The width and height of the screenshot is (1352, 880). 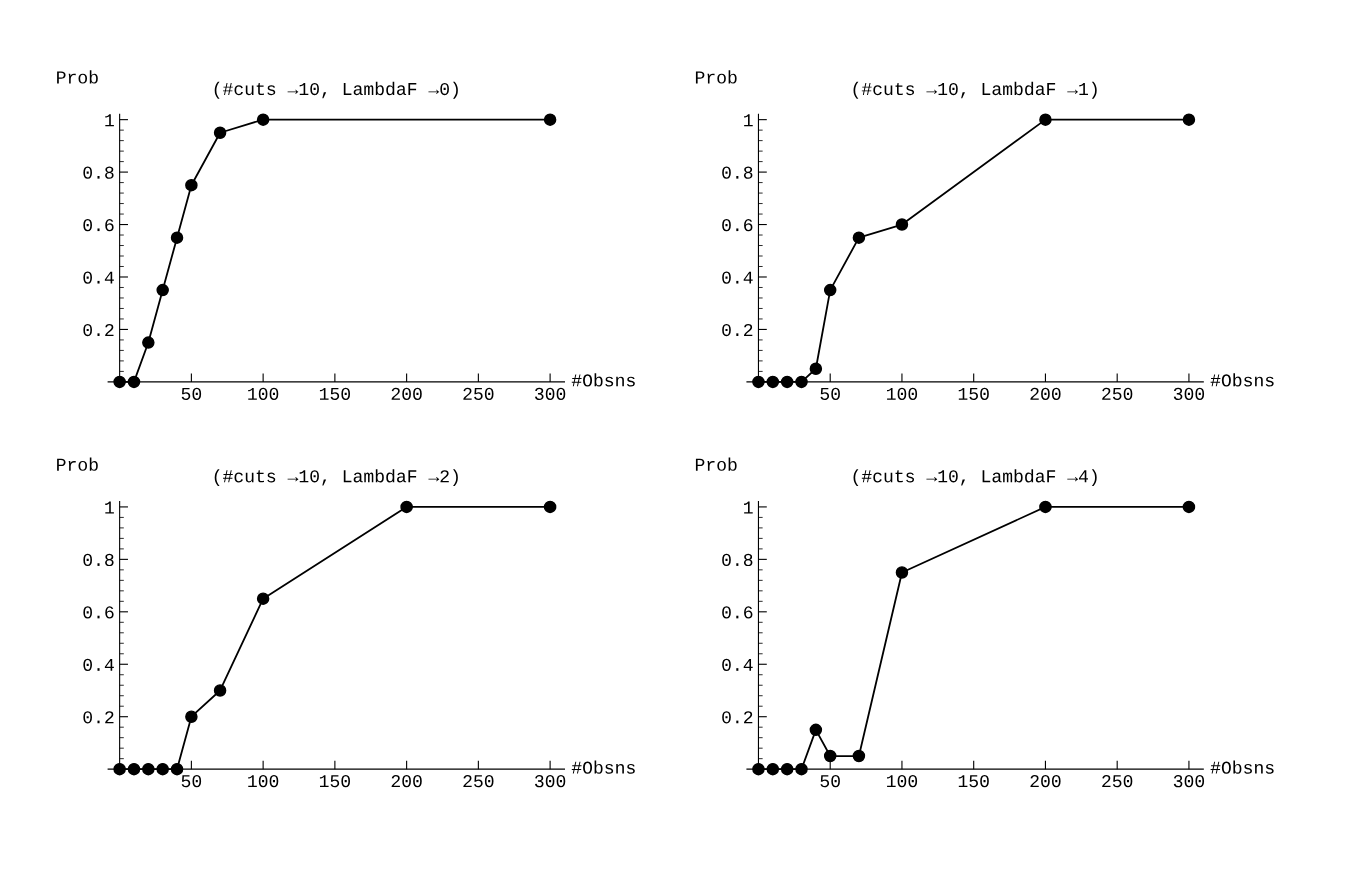 I want to click on chart-title: (#cuts →10, LambdaF →2), so click(x=336, y=477).